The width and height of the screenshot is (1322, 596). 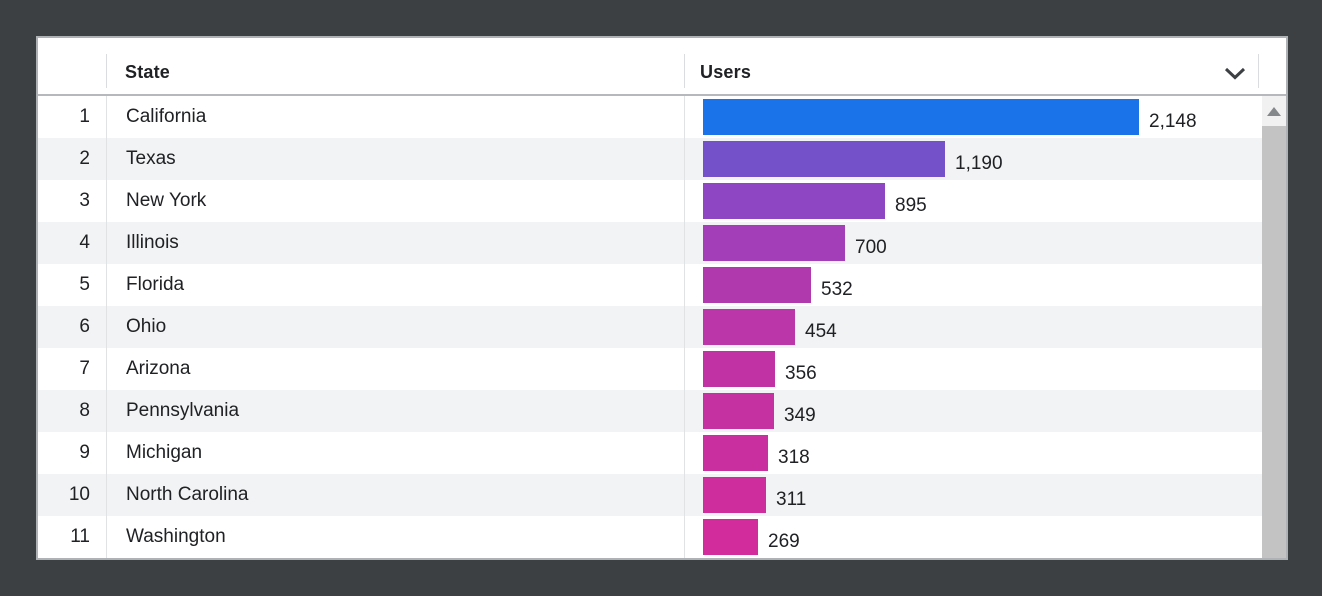 I want to click on table-row: 6 Ohio 454, so click(x=650, y=327).